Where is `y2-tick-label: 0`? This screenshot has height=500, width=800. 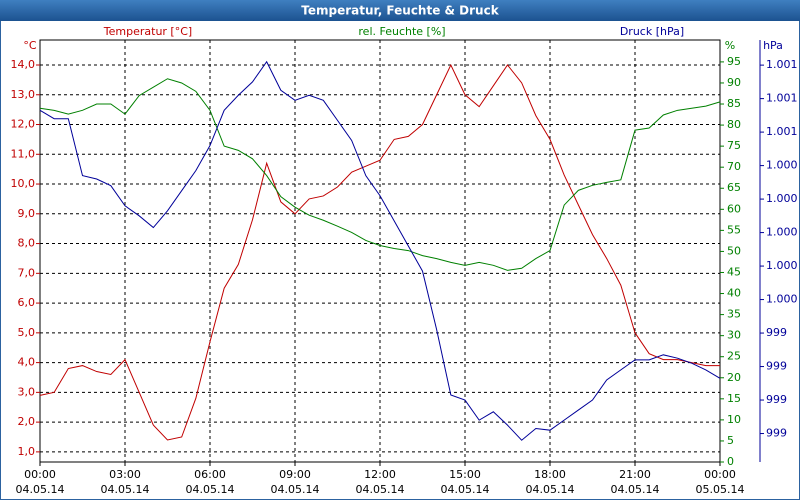 y2-tick-label: 0 is located at coordinates (730, 461).